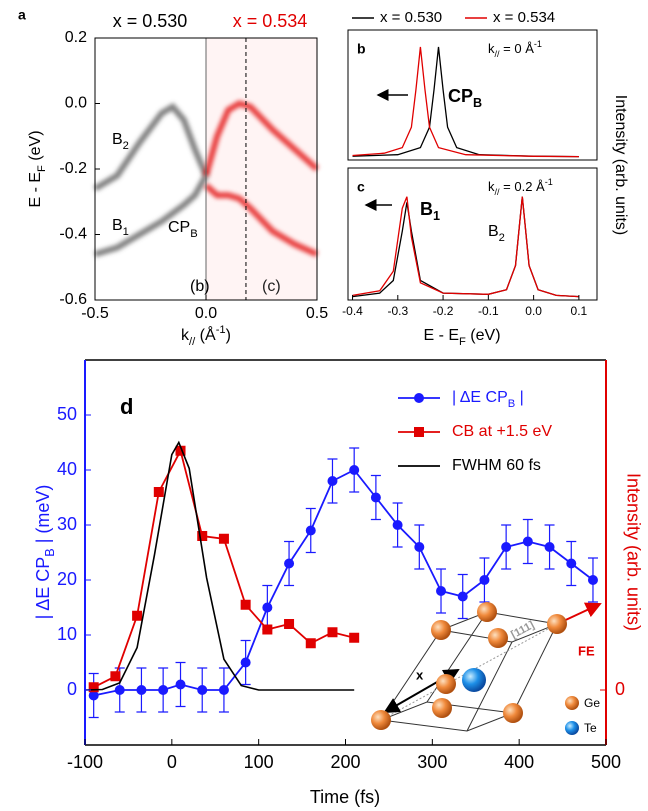 The width and height of the screenshot is (648, 811). What do you see at coordinates (345, 762) in the screenshot?
I see `x-tick-label: 200` at bounding box center [345, 762].